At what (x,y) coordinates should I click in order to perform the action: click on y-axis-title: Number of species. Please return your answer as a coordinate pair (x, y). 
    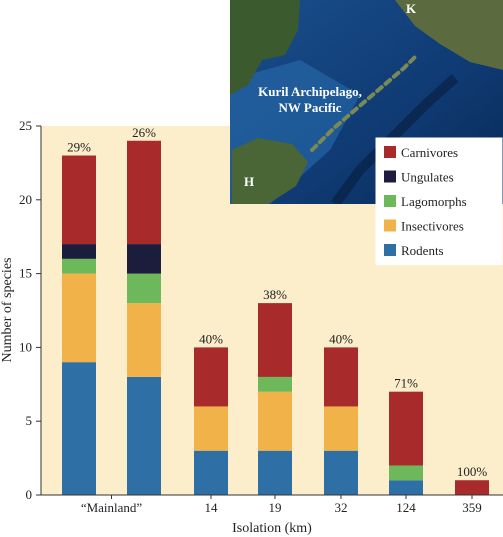
    Looking at the image, I should click on (7, 310).